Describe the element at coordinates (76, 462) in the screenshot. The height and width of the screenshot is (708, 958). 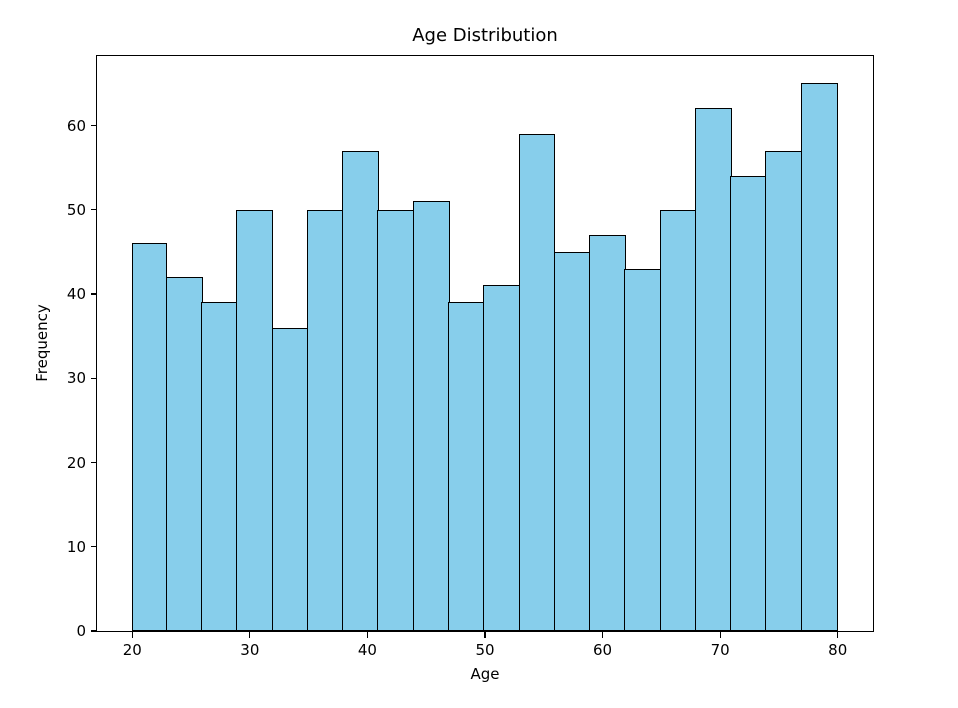
I see `y-tick-label: 20` at that location.